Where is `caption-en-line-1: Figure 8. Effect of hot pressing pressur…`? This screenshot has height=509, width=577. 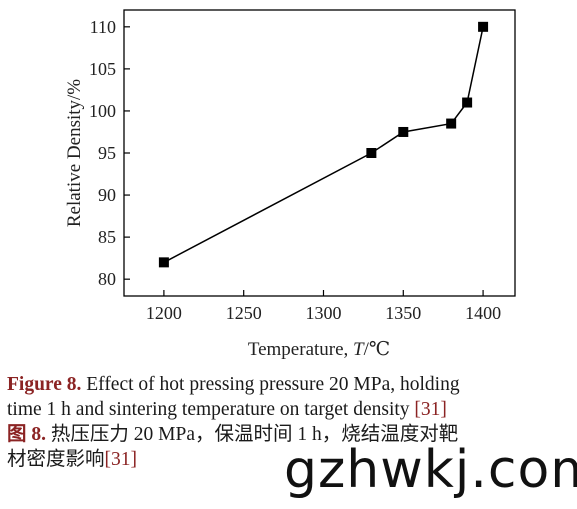 caption-en-line-1: Figure 8. Effect of hot pressing pressur… is located at coordinates (290, 384).